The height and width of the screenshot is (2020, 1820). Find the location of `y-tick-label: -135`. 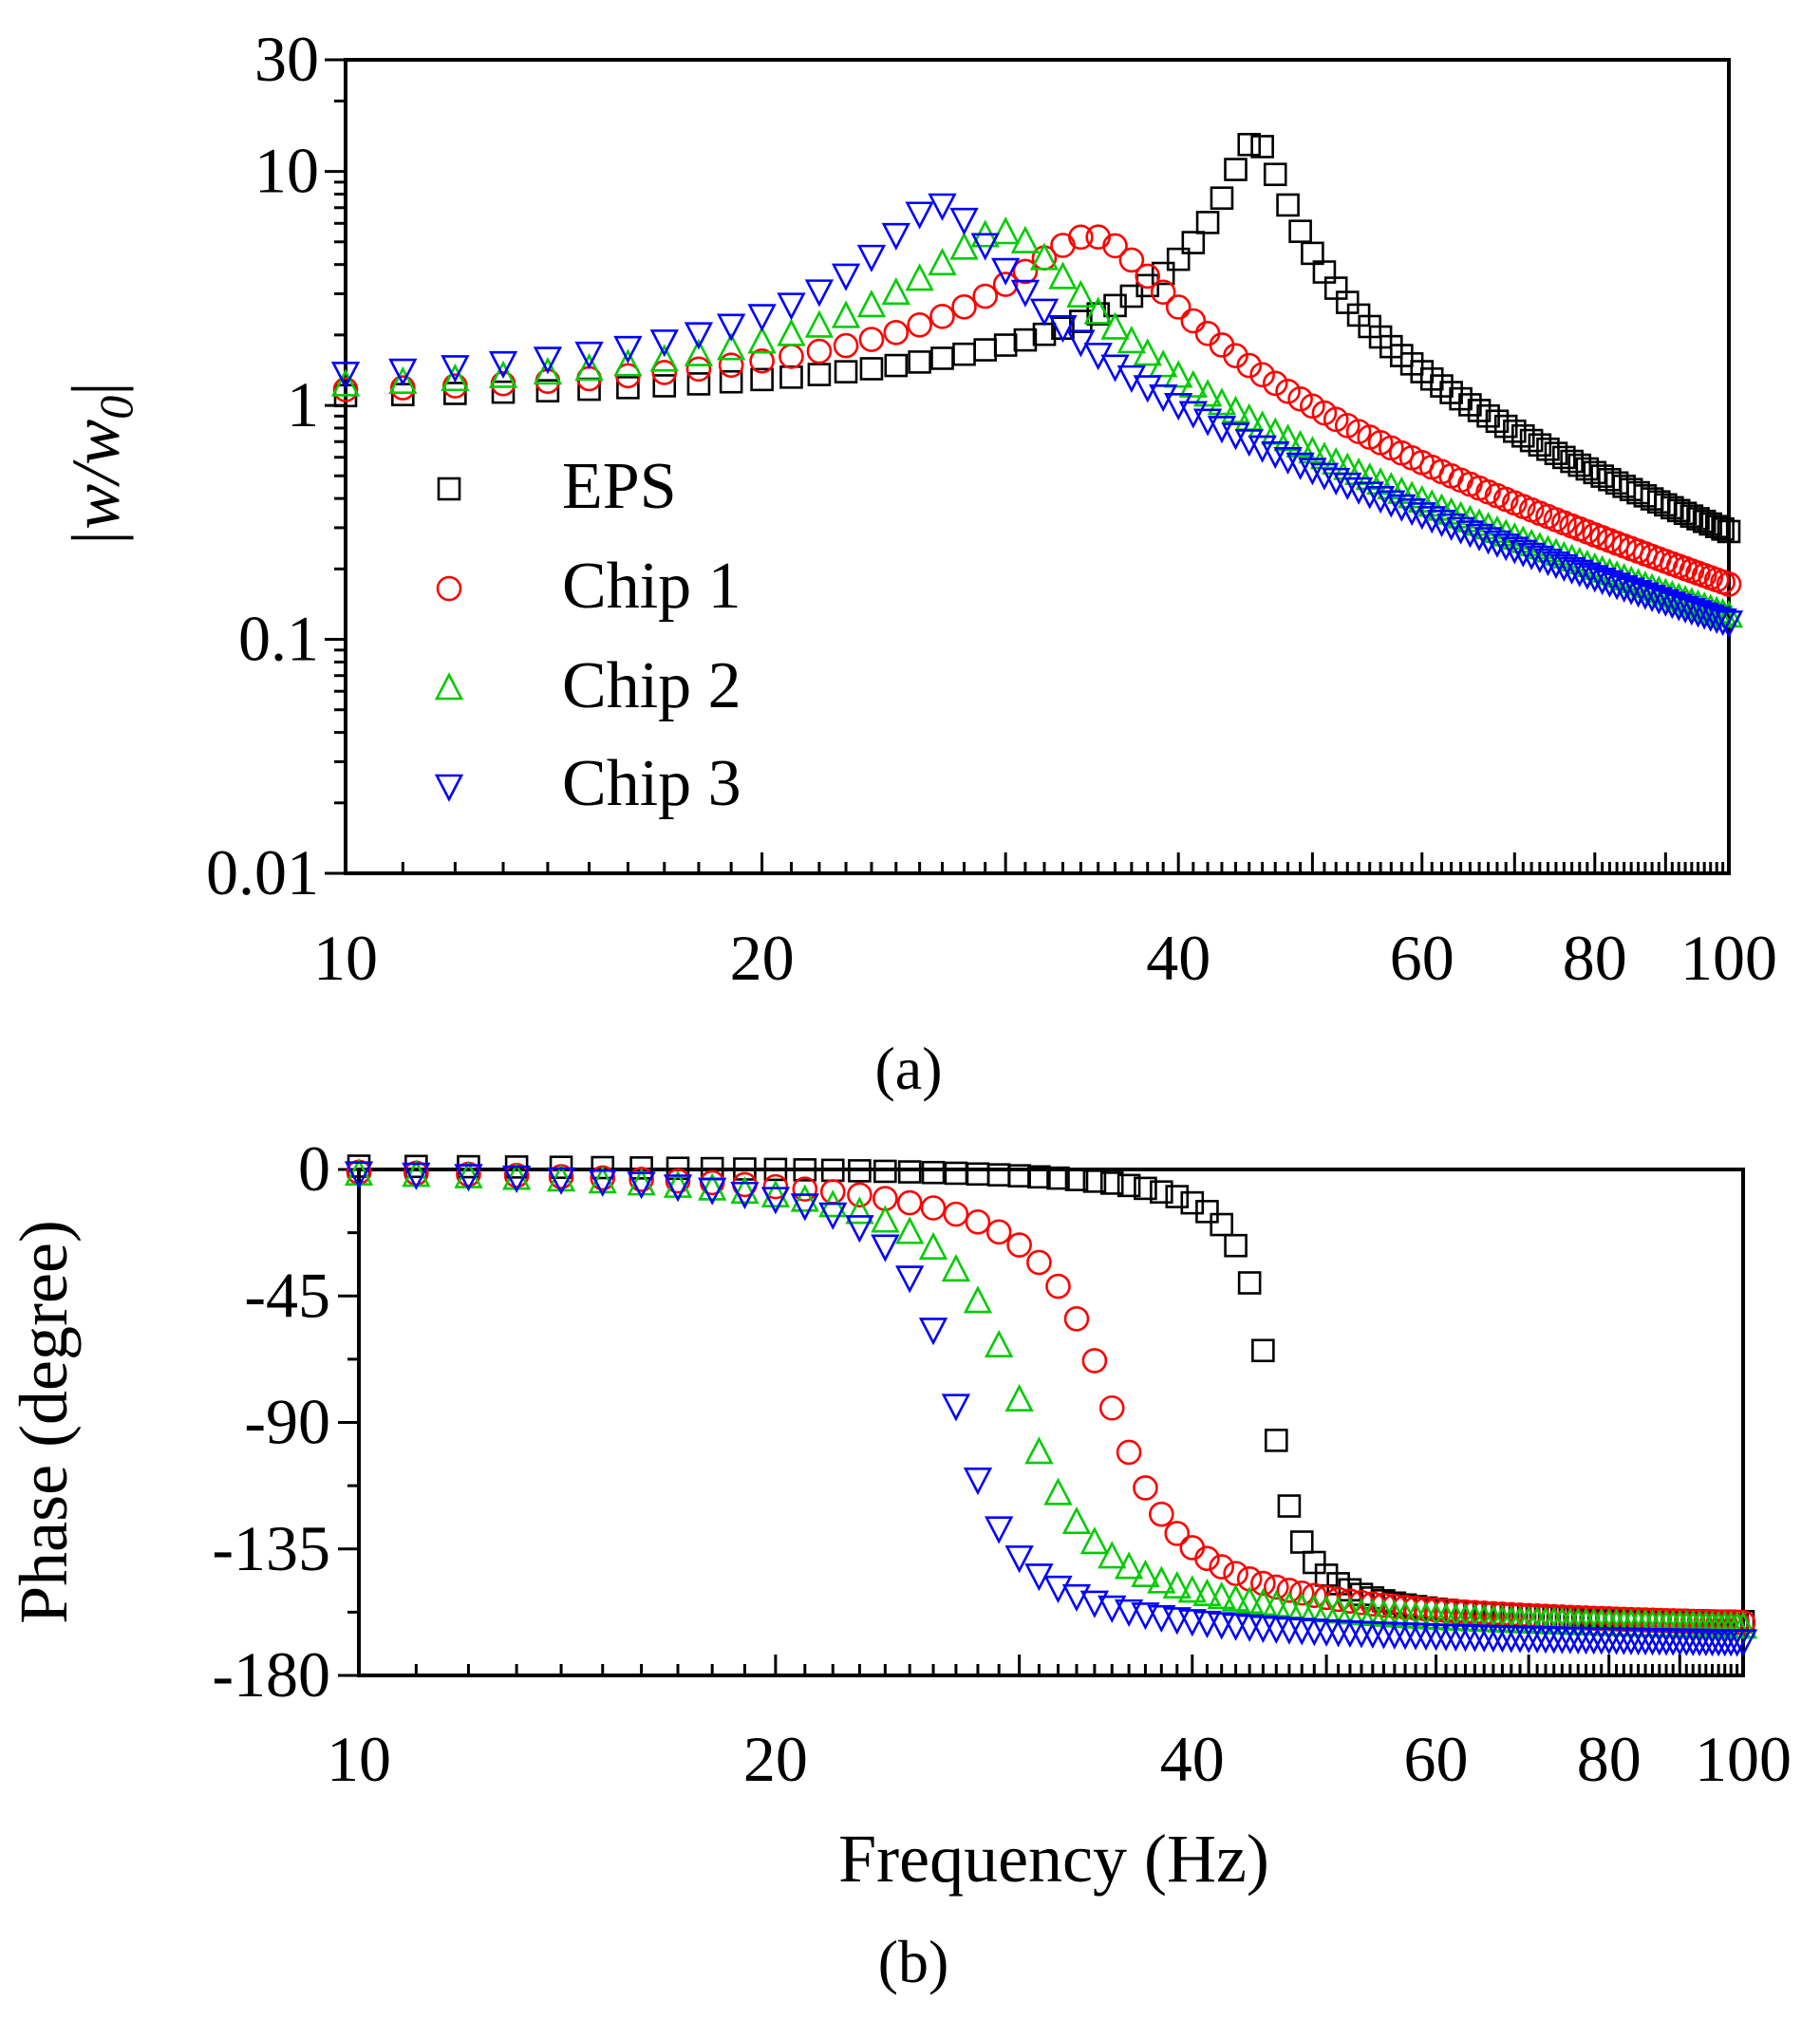

y-tick-label: -135 is located at coordinates (271, 1548).